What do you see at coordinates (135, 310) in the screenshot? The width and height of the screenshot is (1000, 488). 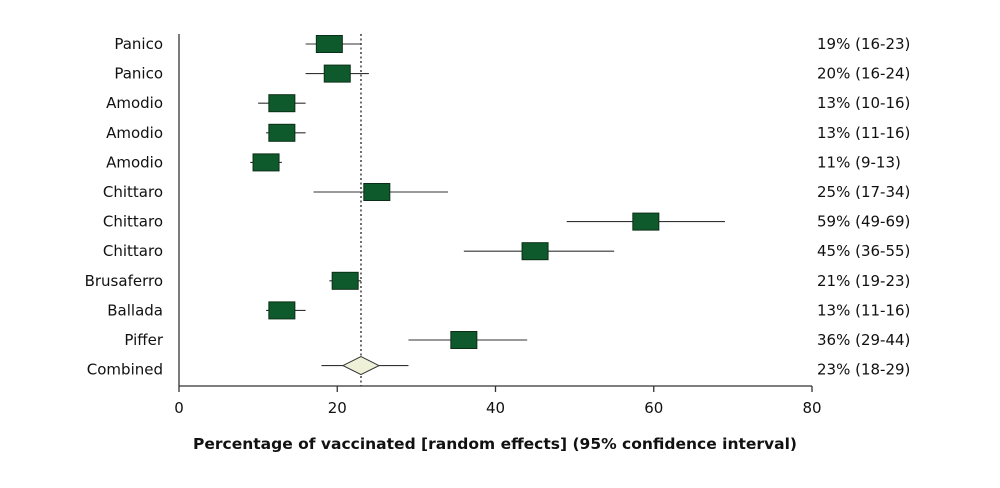 I see `study-label: Ballada` at bounding box center [135, 310].